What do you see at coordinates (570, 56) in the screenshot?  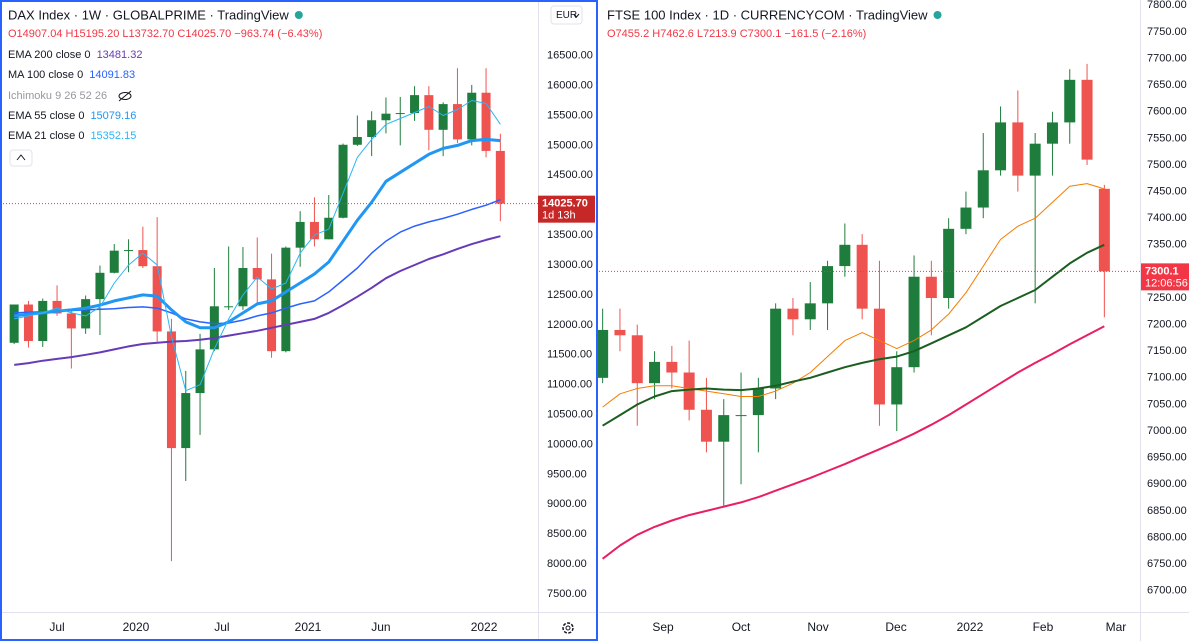 I see `y-tick-label: 16500.00` at bounding box center [570, 56].